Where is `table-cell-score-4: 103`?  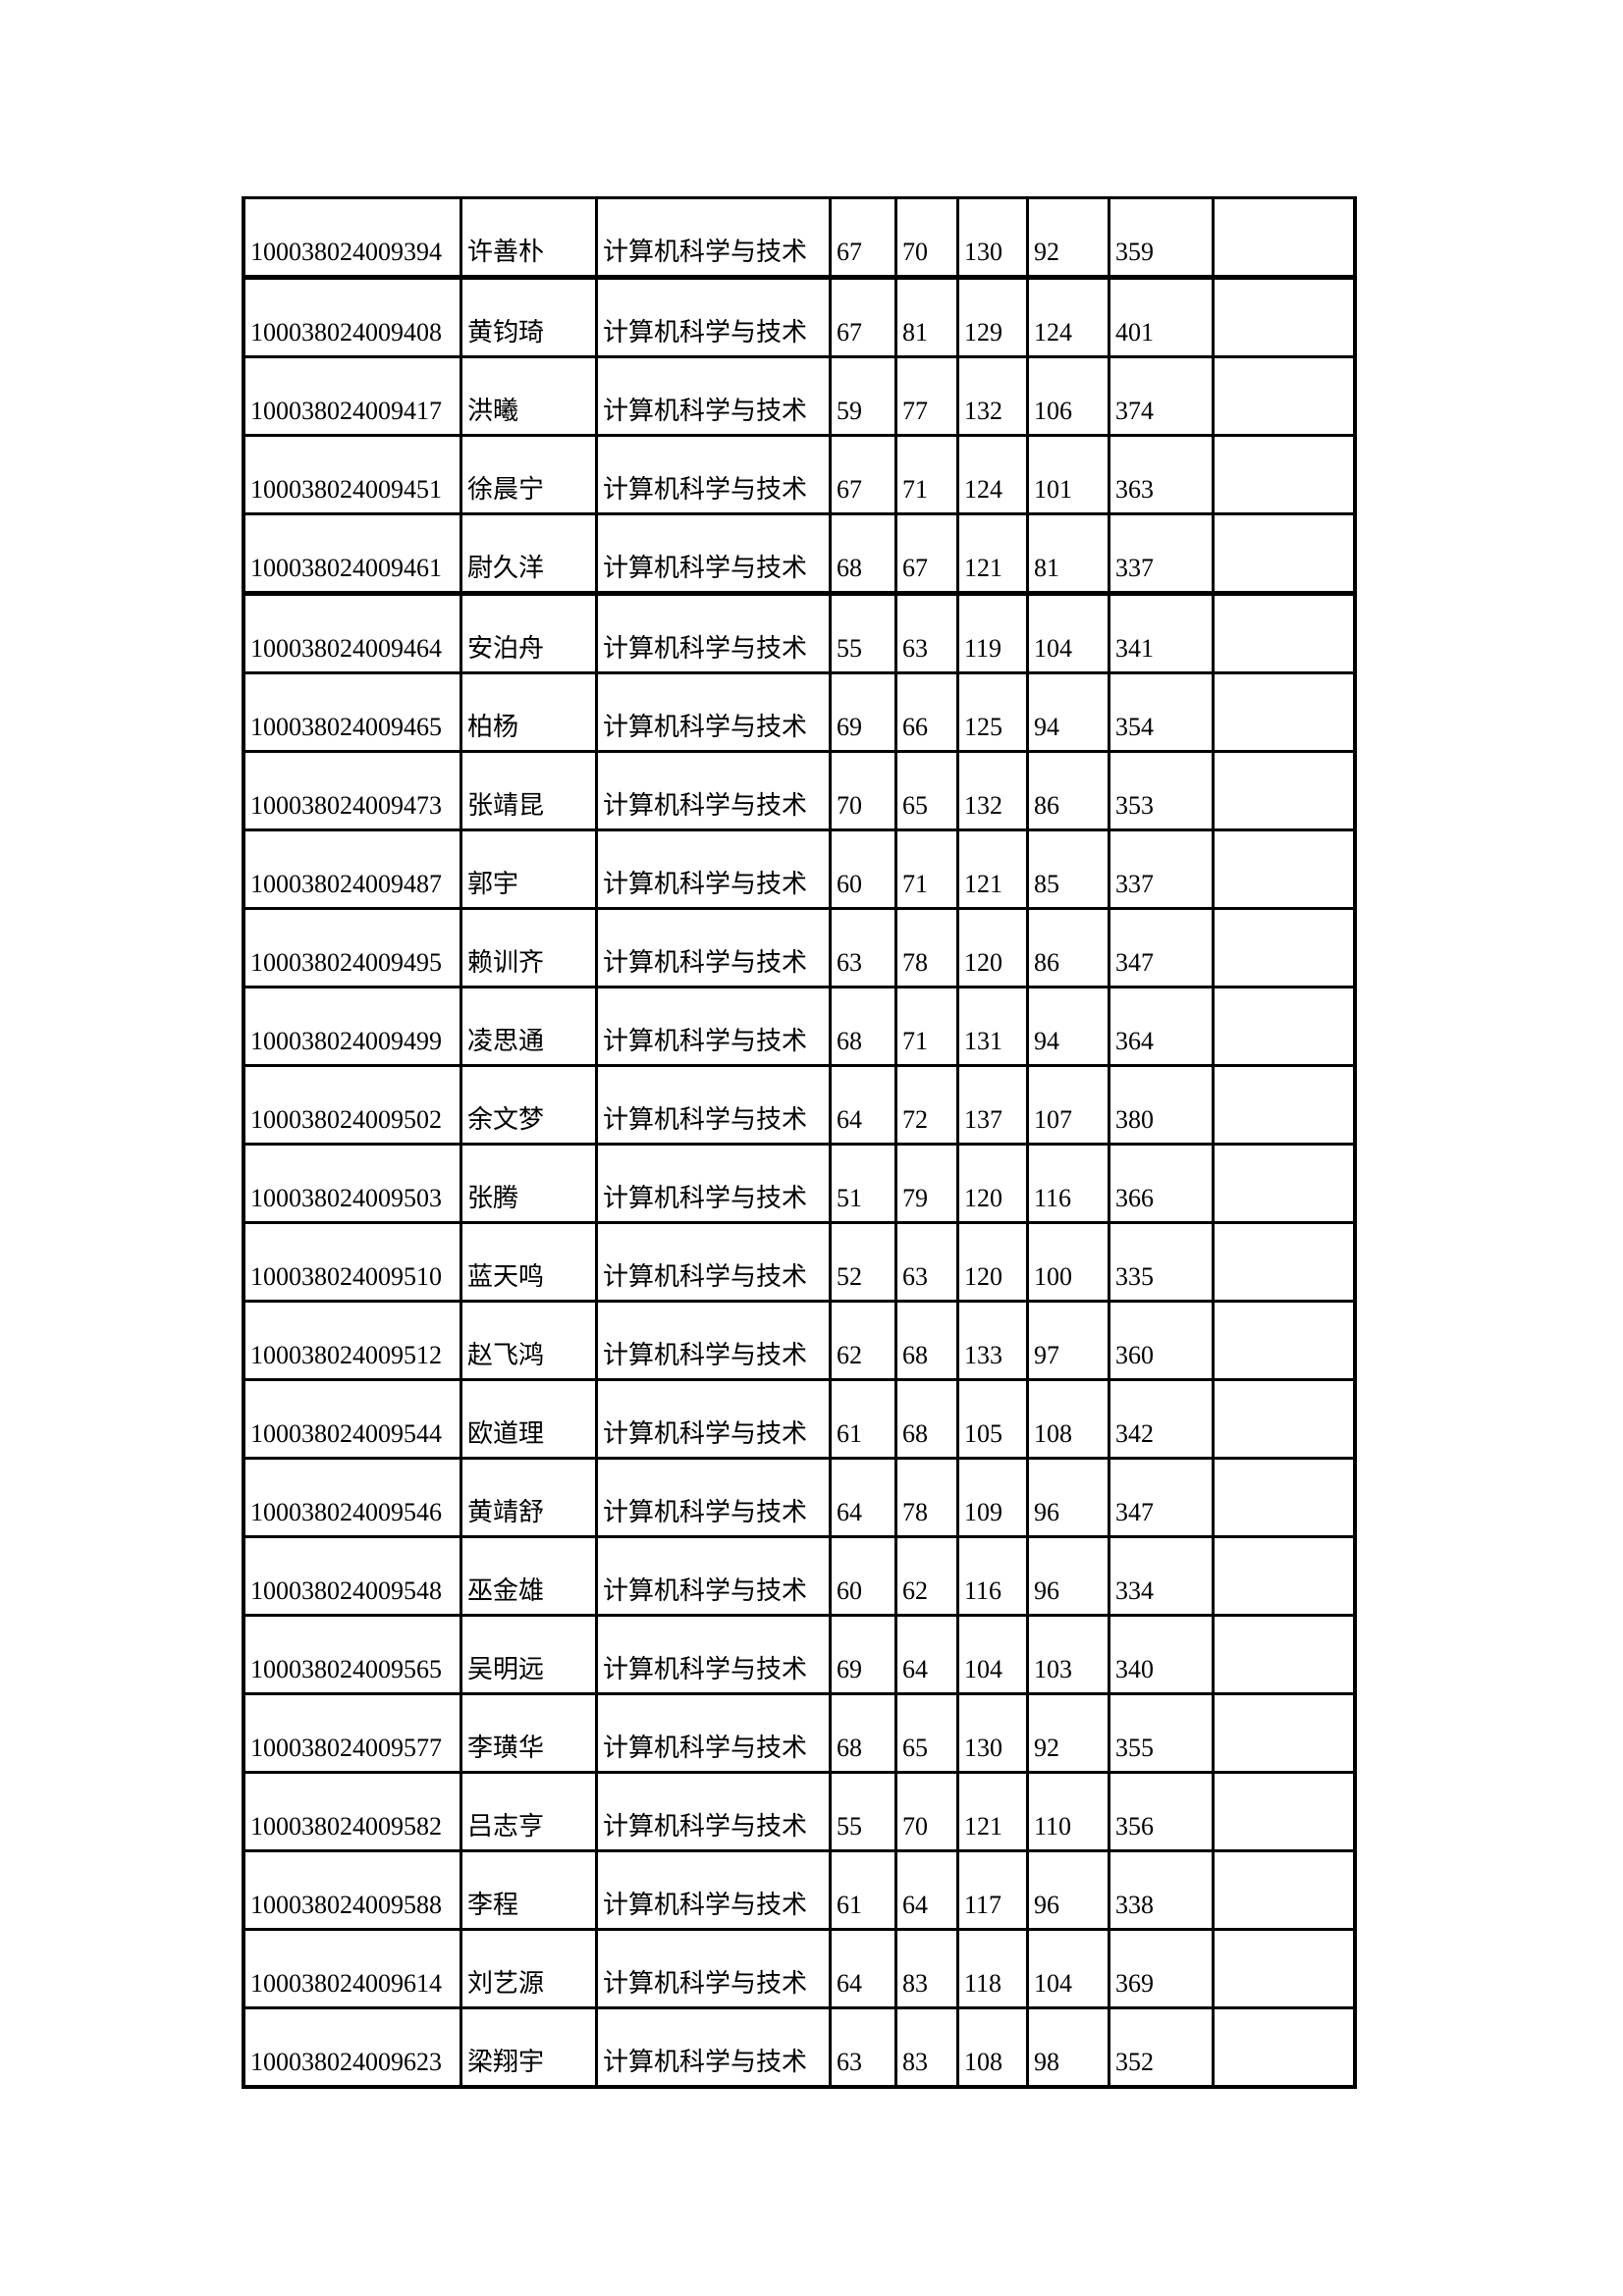
table-cell-score-4: 103 is located at coordinates (1069, 1654).